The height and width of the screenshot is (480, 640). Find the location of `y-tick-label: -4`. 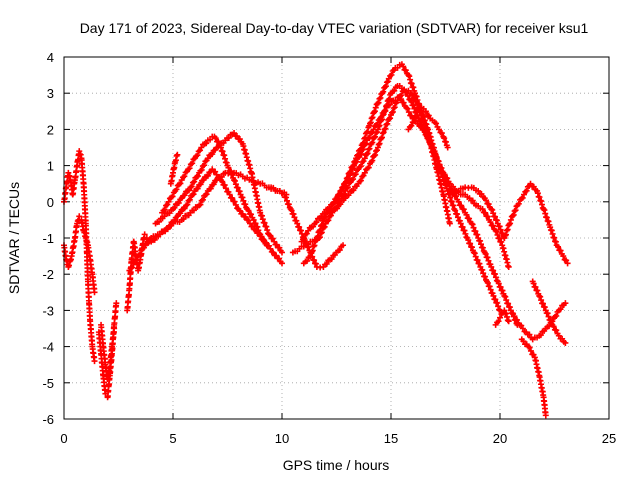

y-tick-label: -4 is located at coordinates (48, 347).